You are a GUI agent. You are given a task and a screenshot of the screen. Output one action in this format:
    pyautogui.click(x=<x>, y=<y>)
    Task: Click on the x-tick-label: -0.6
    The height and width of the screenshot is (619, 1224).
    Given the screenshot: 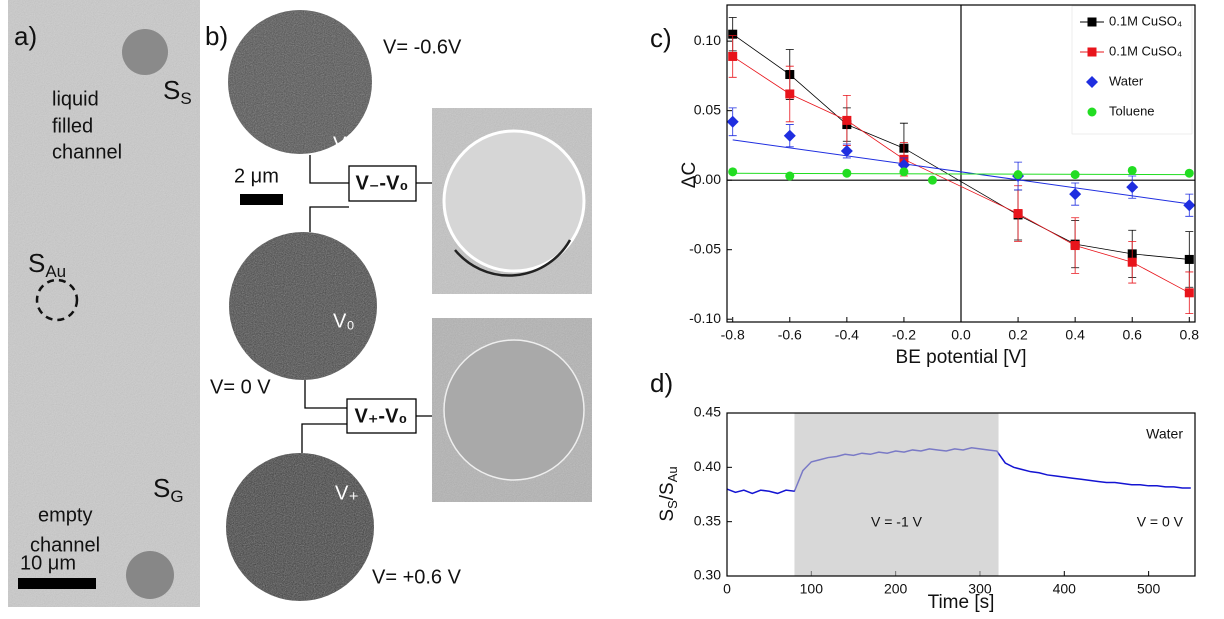 What is the action you would take?
    pyautogui.click(x=790, y=335)
    